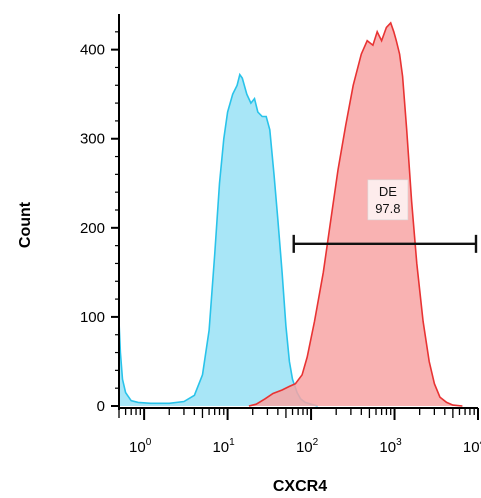 The width and height of the screenshot is (481, 498). I want to click on gate-layer: DE 97.8, so click(385, 216).